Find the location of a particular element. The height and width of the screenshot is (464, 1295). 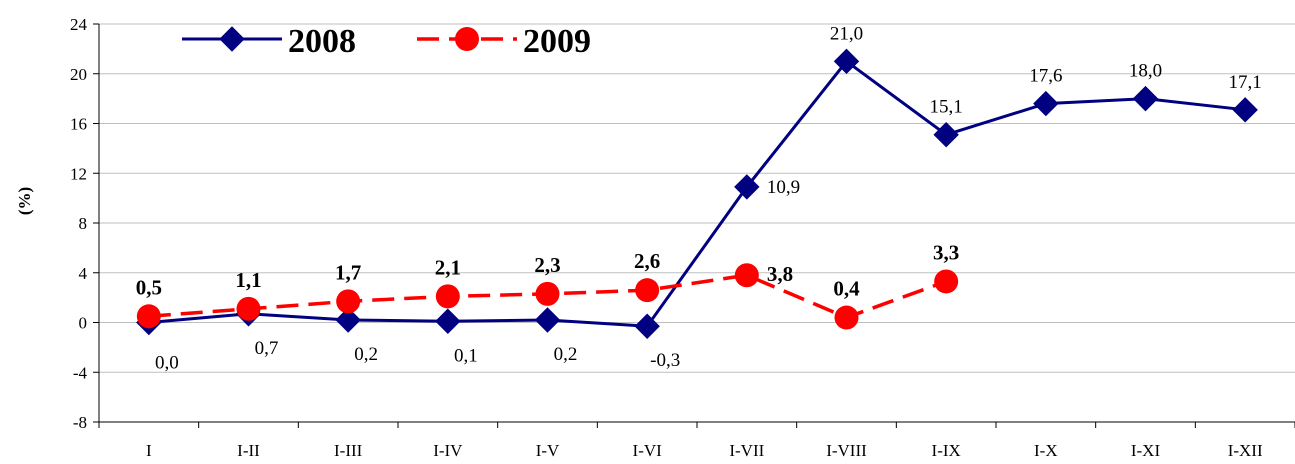

x-tick-label: I-IX is located at coordinates (946, 450).